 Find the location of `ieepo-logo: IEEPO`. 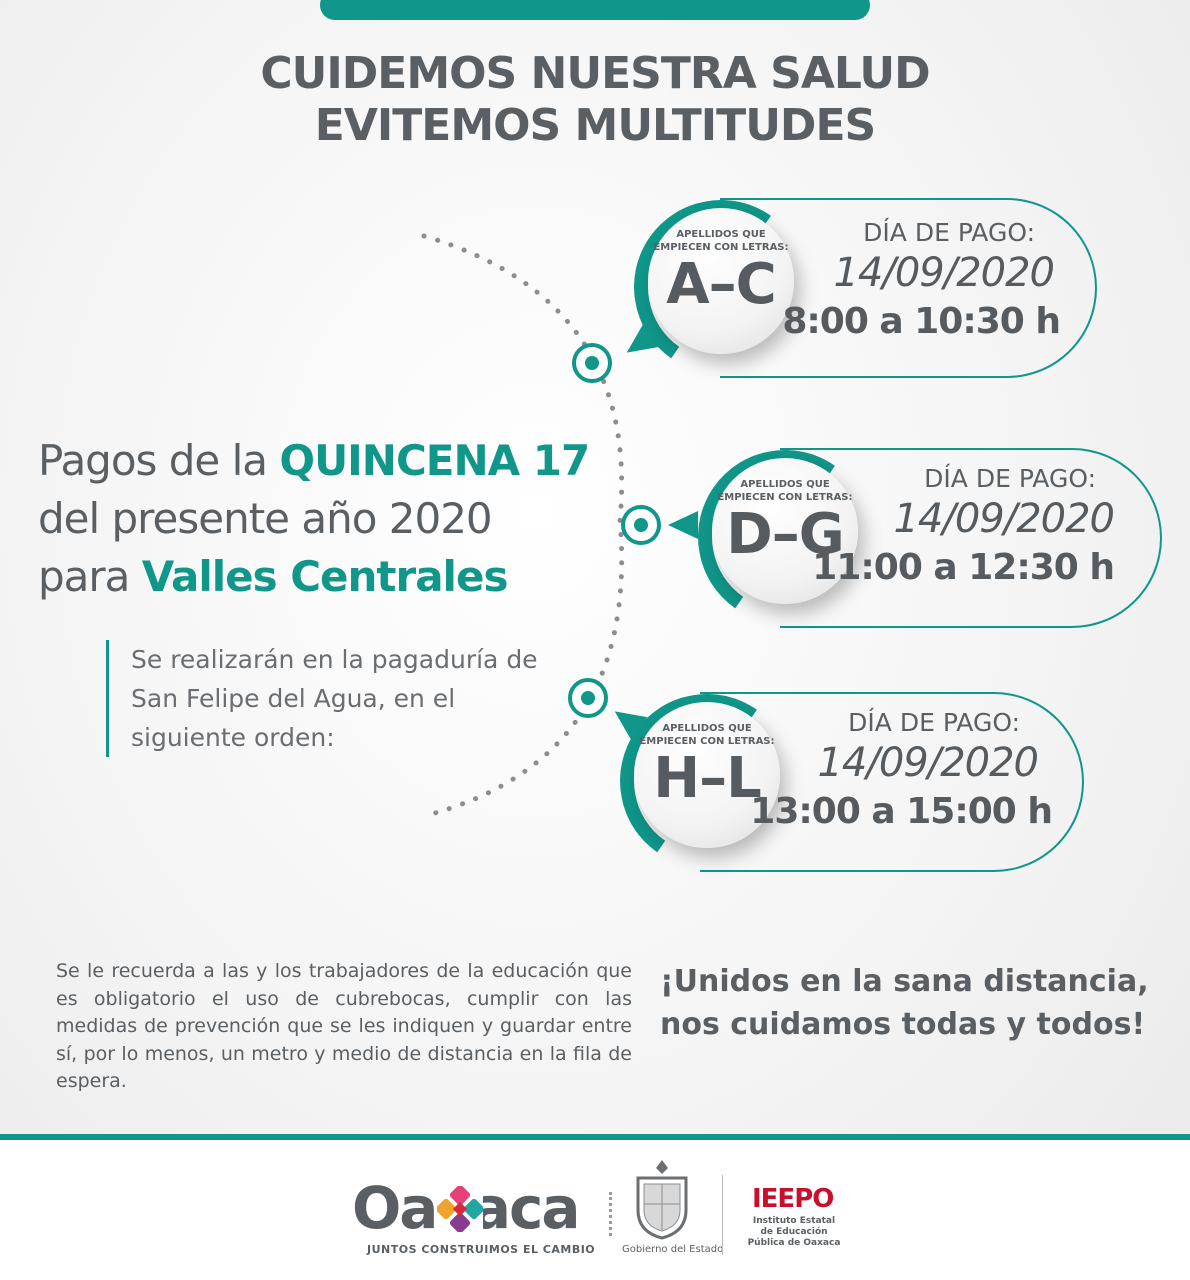

ieepo-logo: IEEPO is located at coordinates (793, 1199).